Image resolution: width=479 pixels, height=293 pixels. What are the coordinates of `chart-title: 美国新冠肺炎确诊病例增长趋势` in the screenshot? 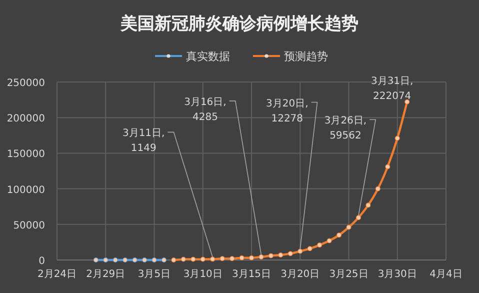 It's located at (239, 24).